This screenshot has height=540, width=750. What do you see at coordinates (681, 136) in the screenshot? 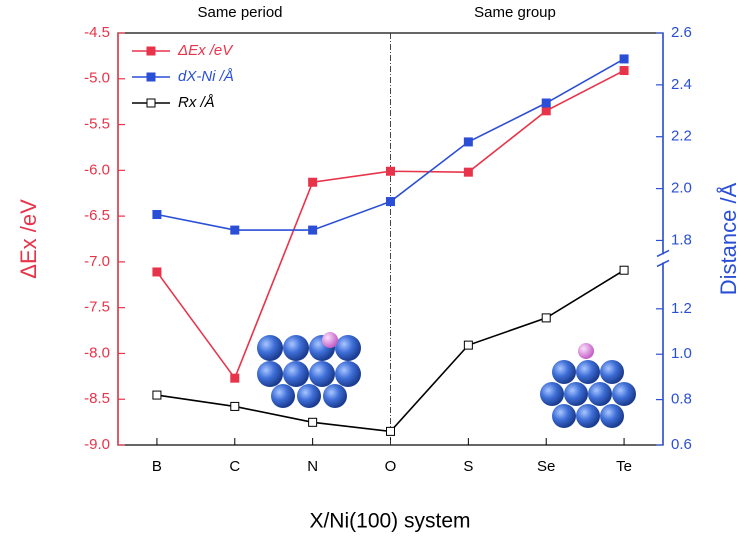
I see `y2-tick-label: 2.2` at bounding box center [681, 136].